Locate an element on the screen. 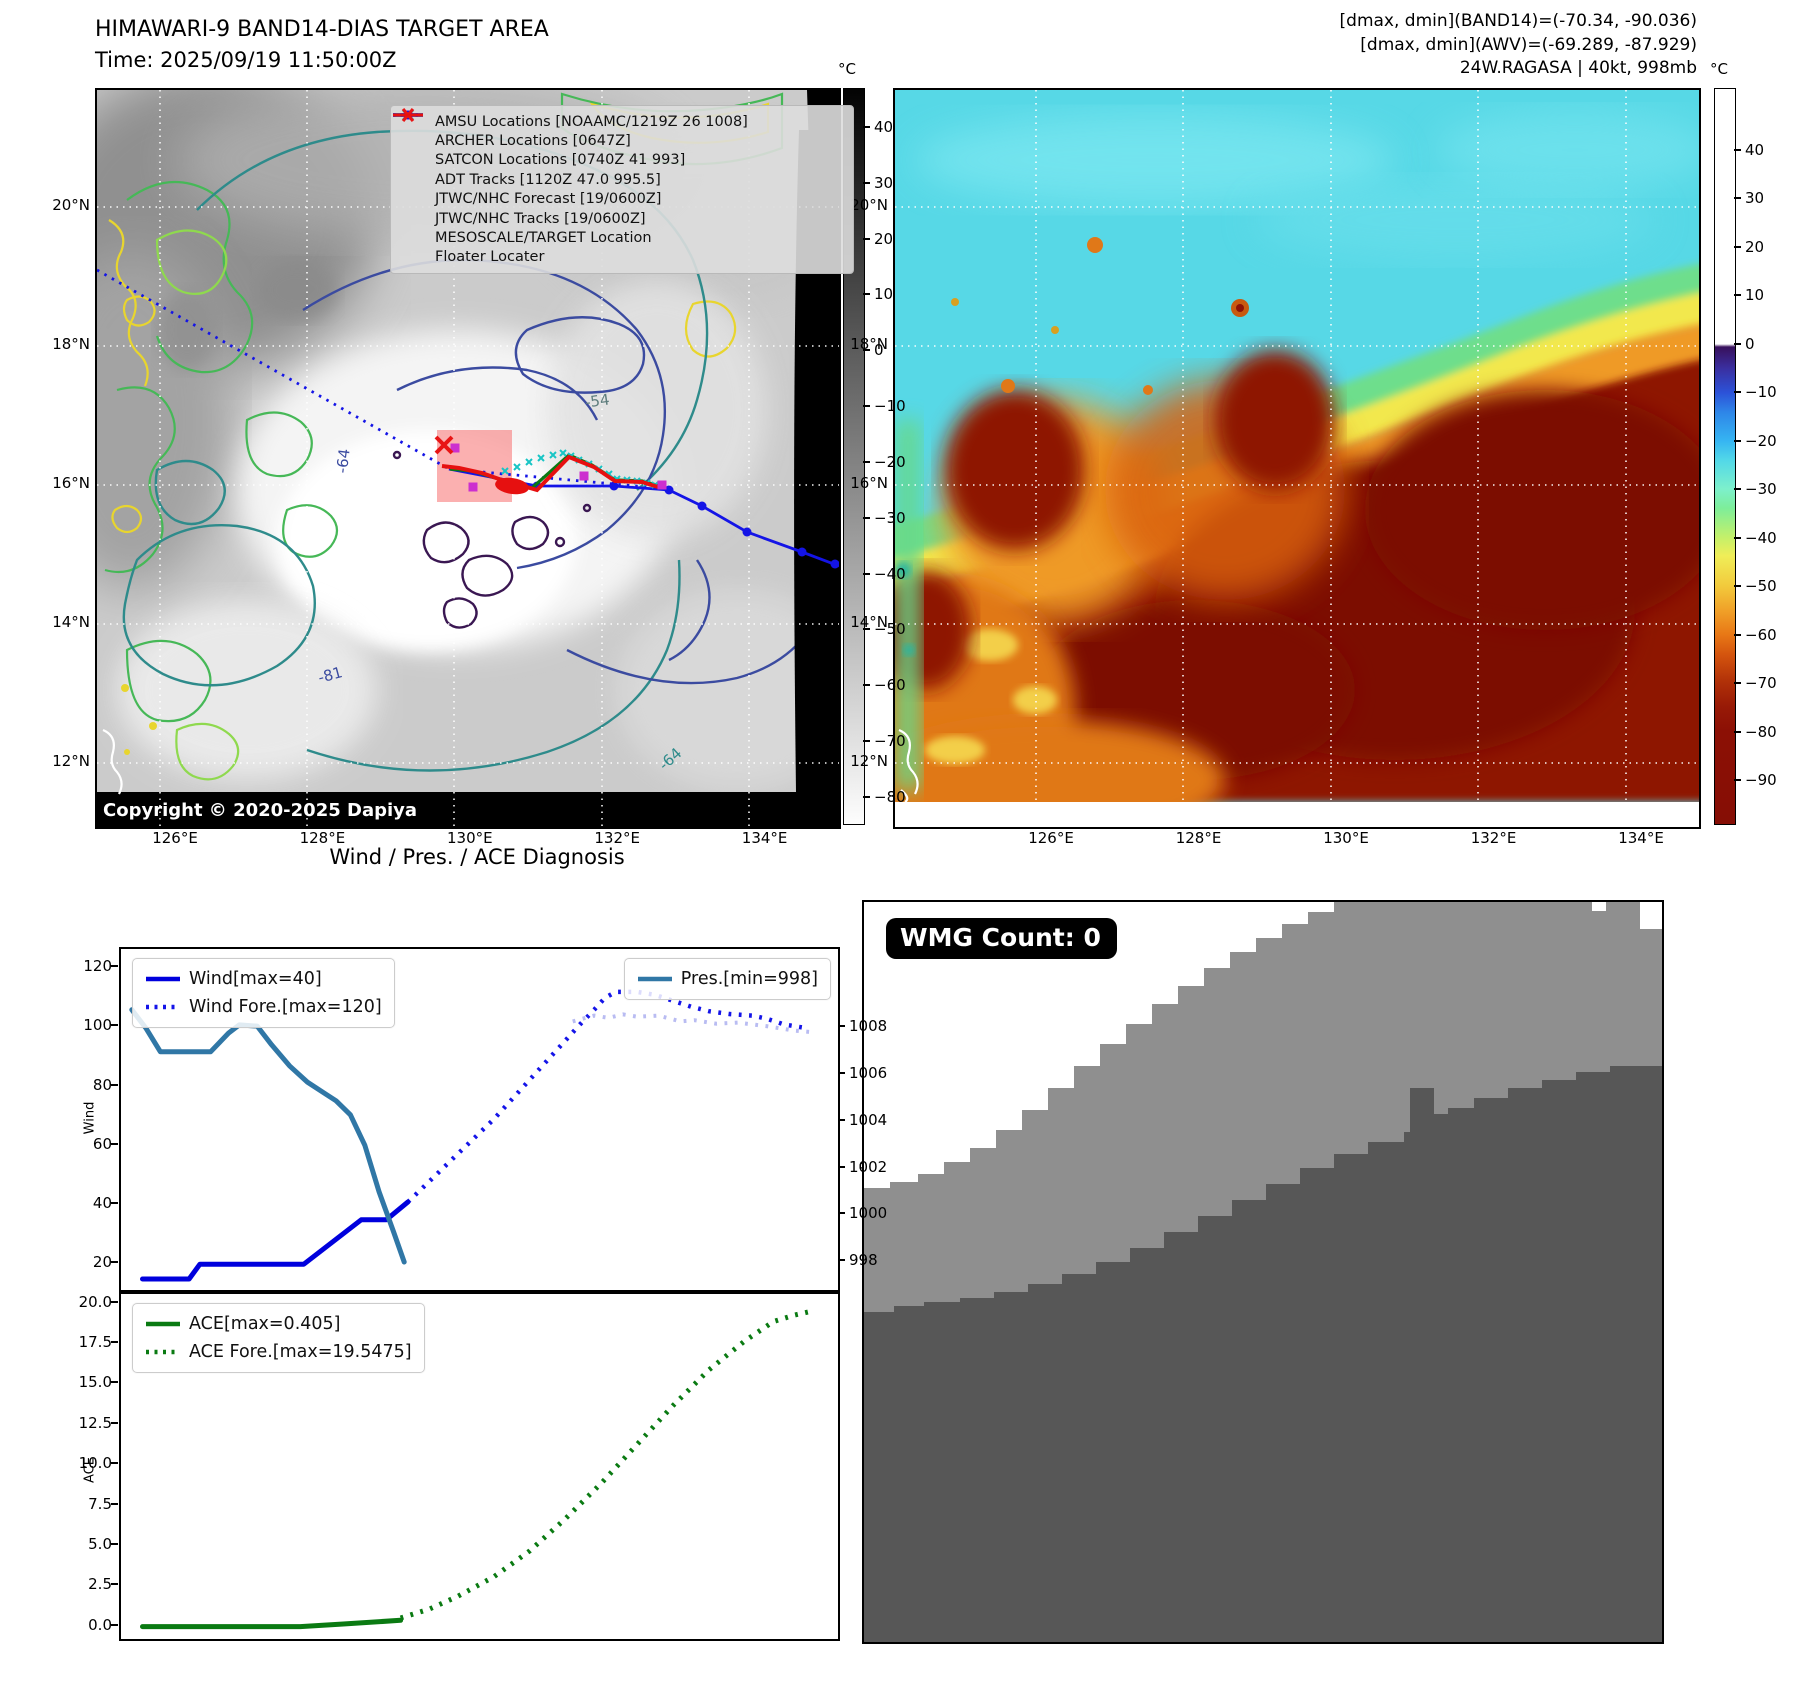 This screenshot has height=1690, width=1801. tick-label: 0.0 is located at coordinates (100, 1624).